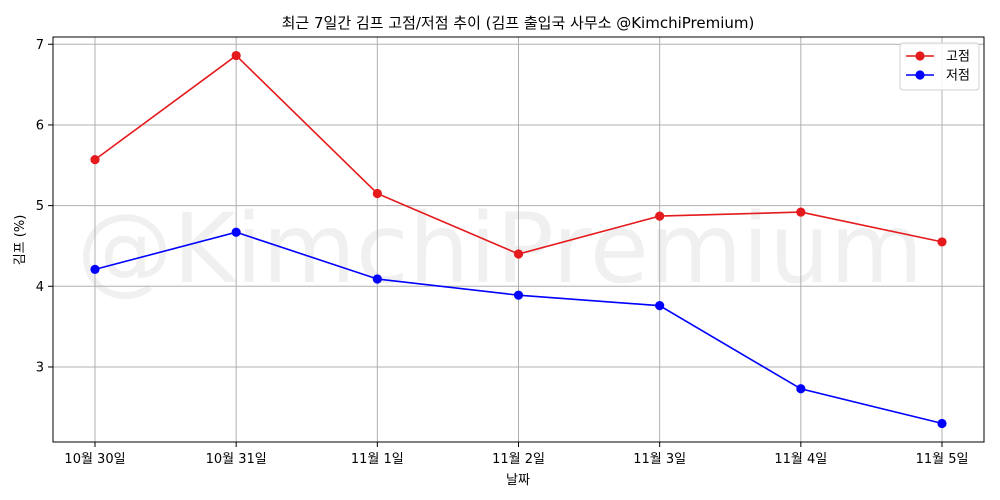  I want to click on y-tick-label: 5, so click(40, 206).